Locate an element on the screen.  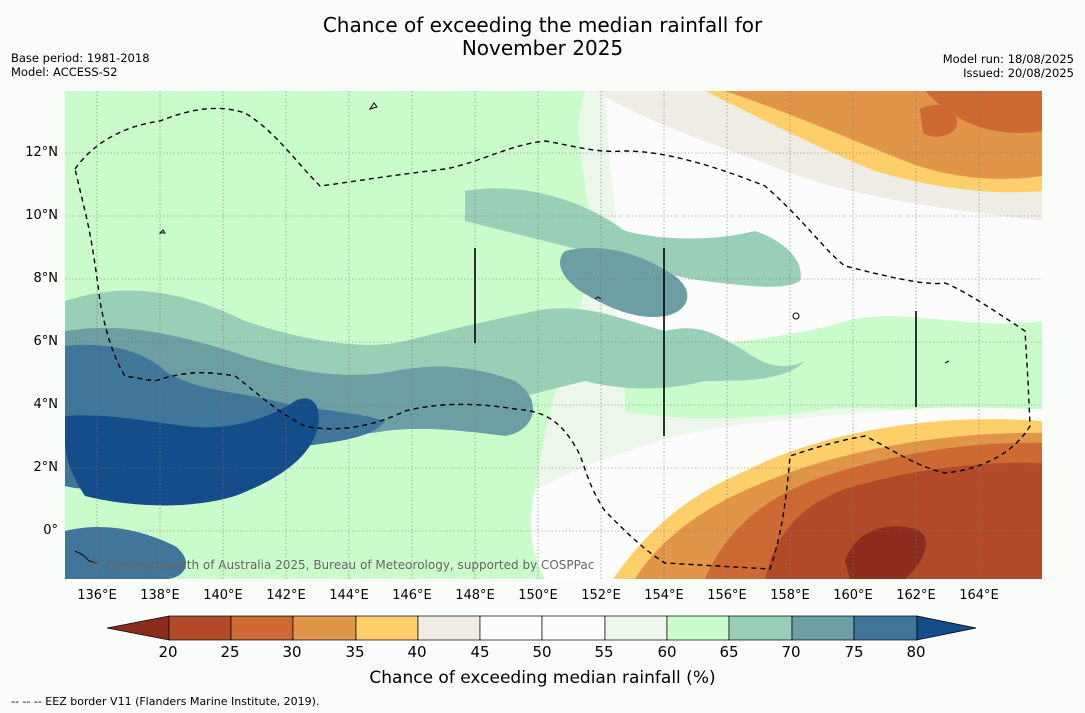
meta-right: Model run: 18/08/2025 Issued: 20/08/2025 is located at coordinates (1008, 66).